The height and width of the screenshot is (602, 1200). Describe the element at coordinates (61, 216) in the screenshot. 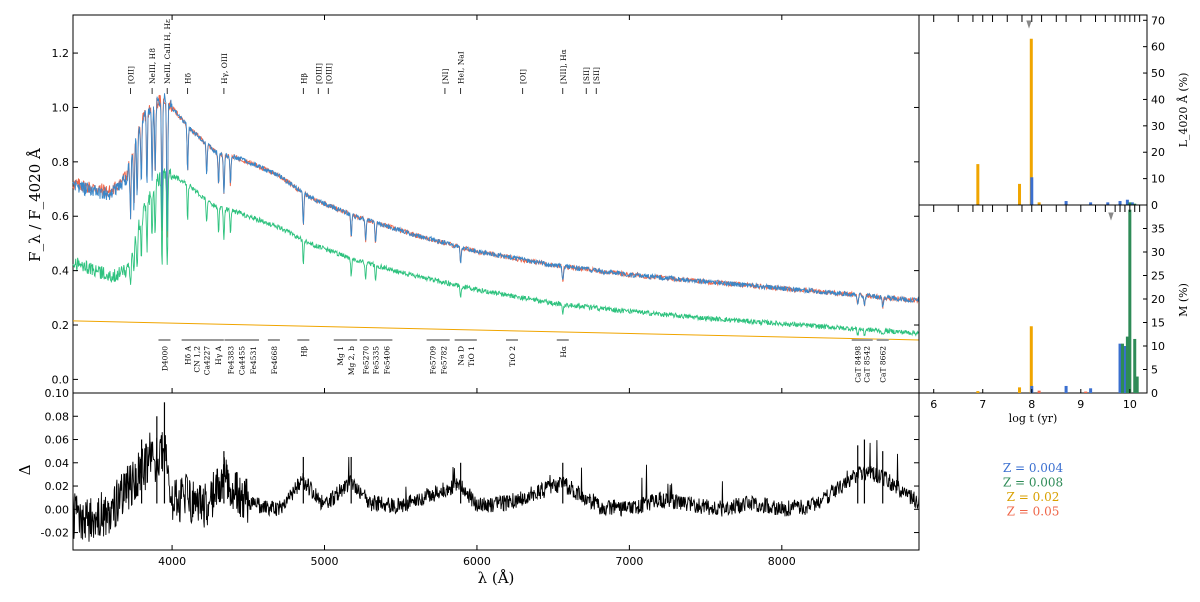

I see `spectrum-y-tick-label: 0.6` at that location.